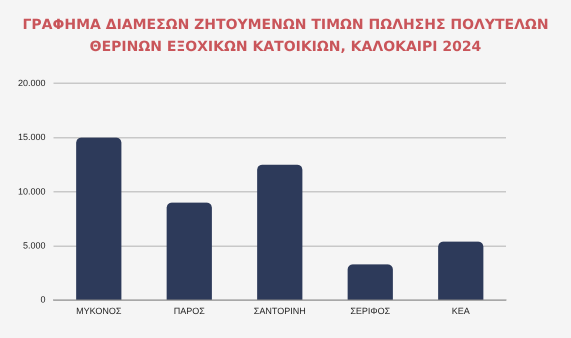 The image size is (571, 338). Describe the element at coordinates (370, 311) in the screenshot. I see `x-tick-label: ΣΕΡΙΦΟΣ` at that location.